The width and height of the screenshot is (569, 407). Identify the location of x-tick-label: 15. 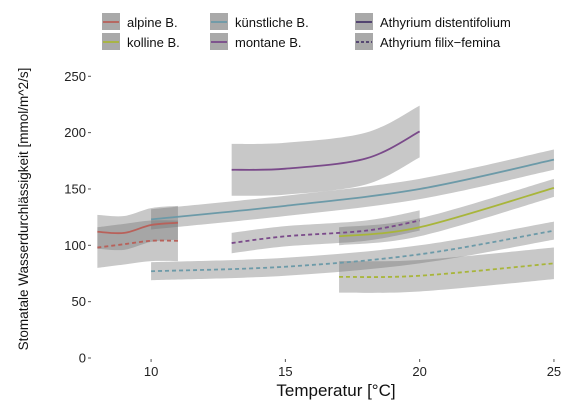
(285, 371).